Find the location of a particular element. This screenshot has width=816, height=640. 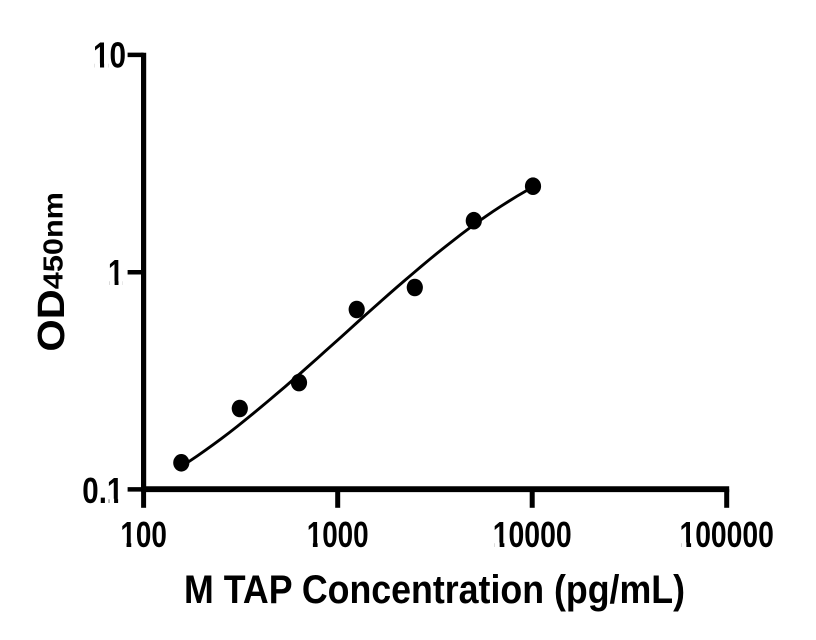

svg-text: 1000 is located at coordinates (338, 534).